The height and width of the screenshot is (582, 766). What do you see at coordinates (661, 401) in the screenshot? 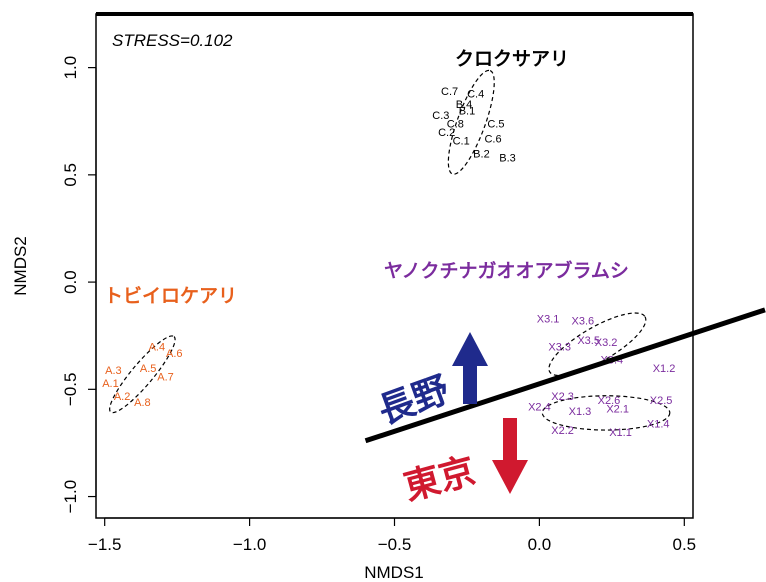
I see `point-label: X2.5` at bounding box center [661, 401].